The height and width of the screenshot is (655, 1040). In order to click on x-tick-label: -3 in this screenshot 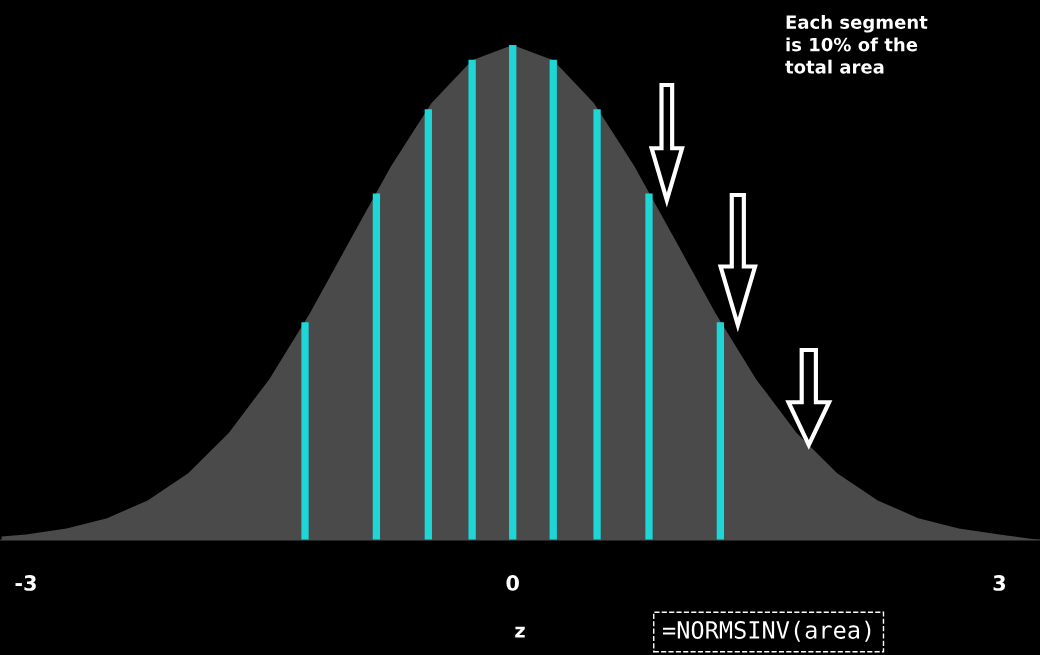, I will do `click(25, 583)`.